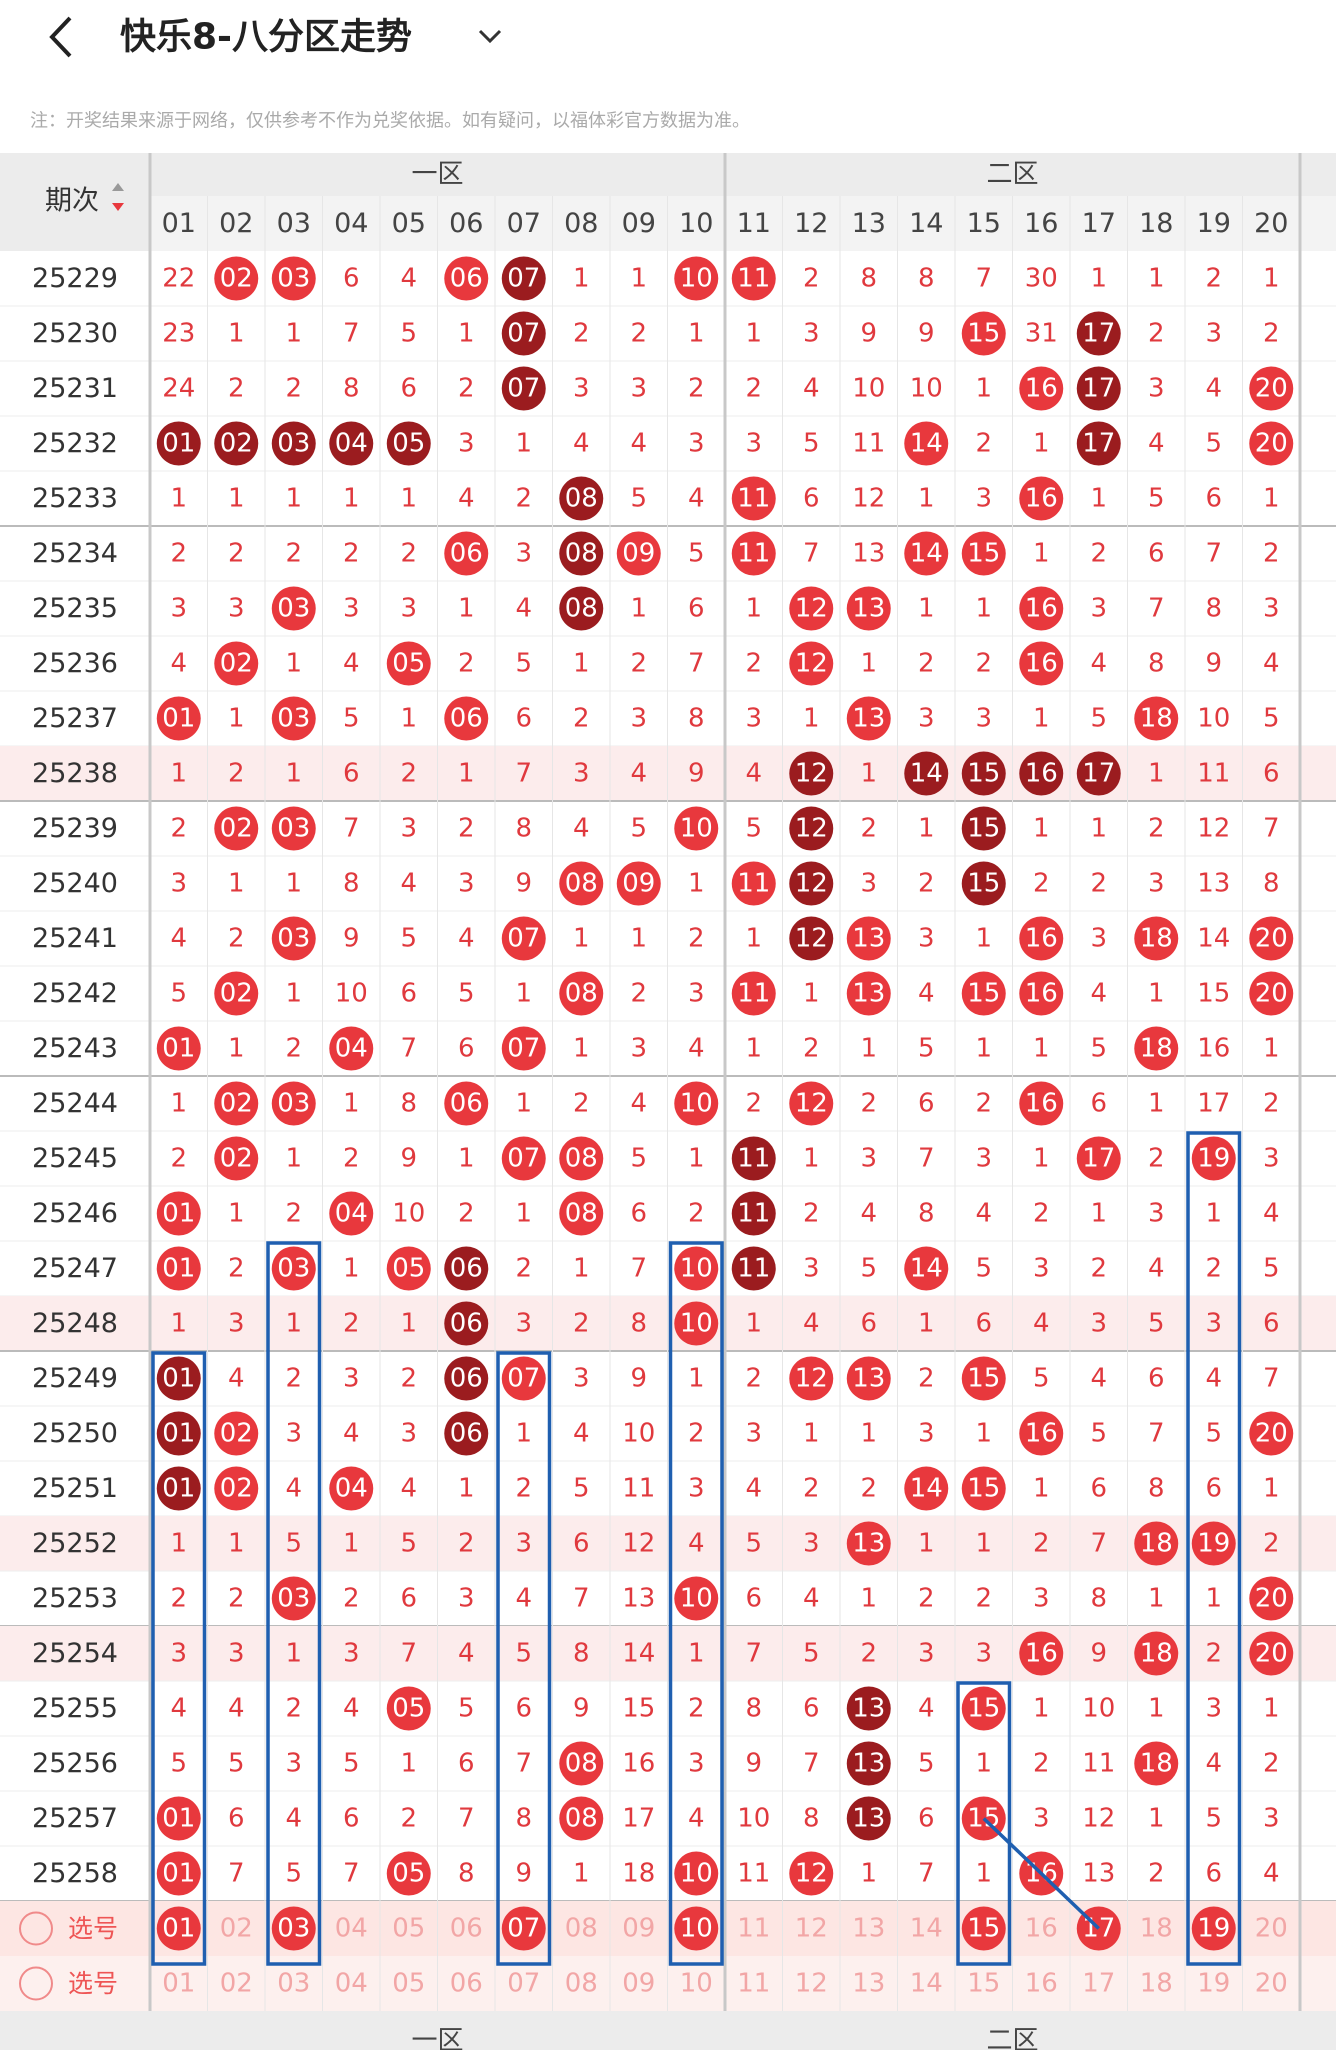 This screenshot has width=1336, height=2054. Describe the element at coordinates (466, 1269) in the screenshot. I see `cell-value: 06` at that location.